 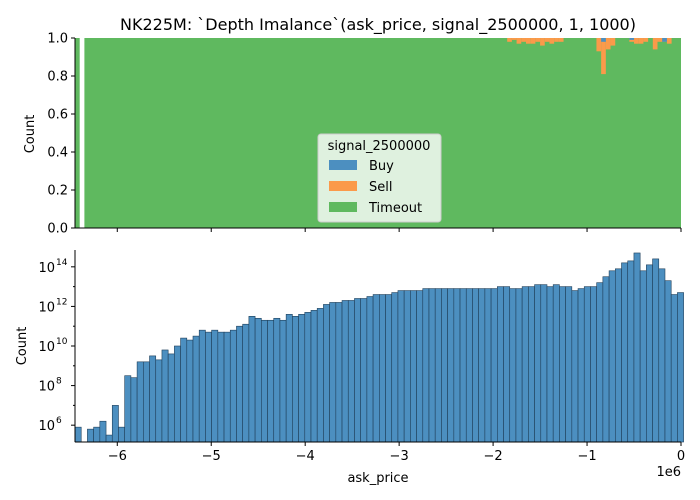 I want to click on legend-title: signal_2500000, so click(x=379, y=146).